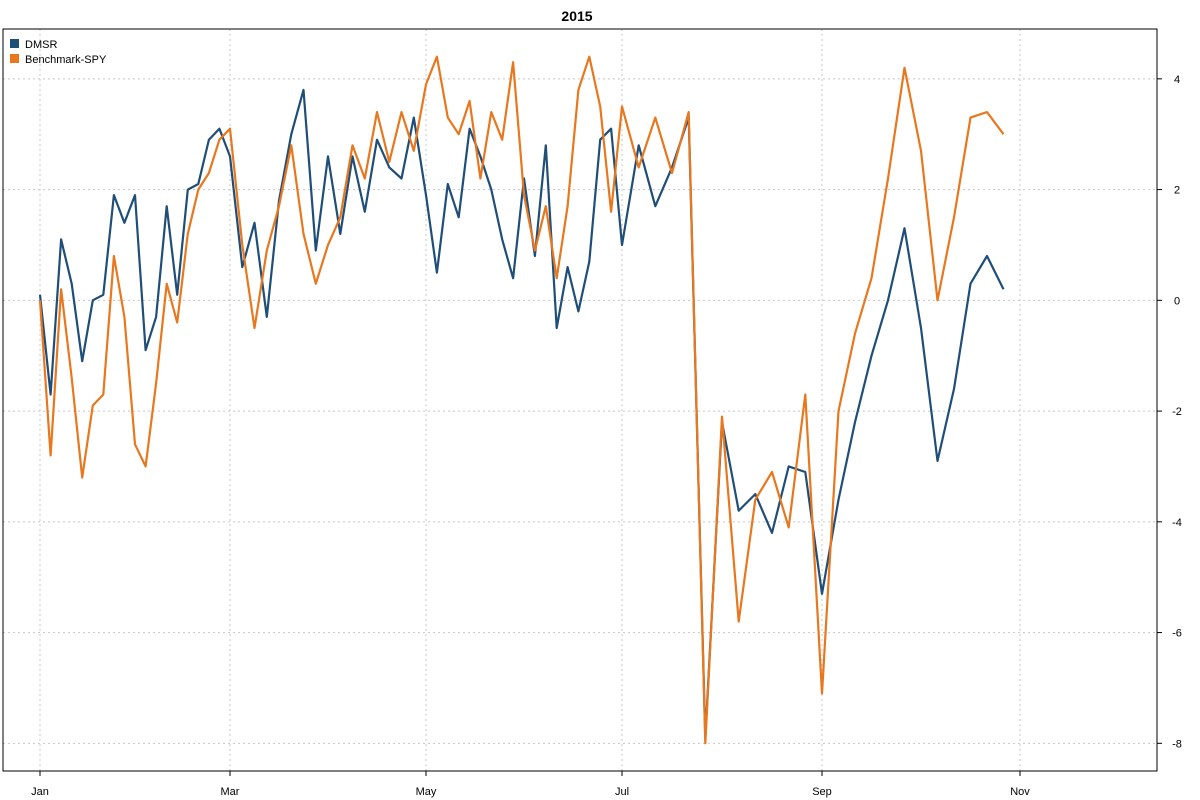 The width and height of the screenshot is (1200, 800). Describe the element at coordinates (1020, 792) in the screenshot. I see `x-tick-label: Nov` at that location.